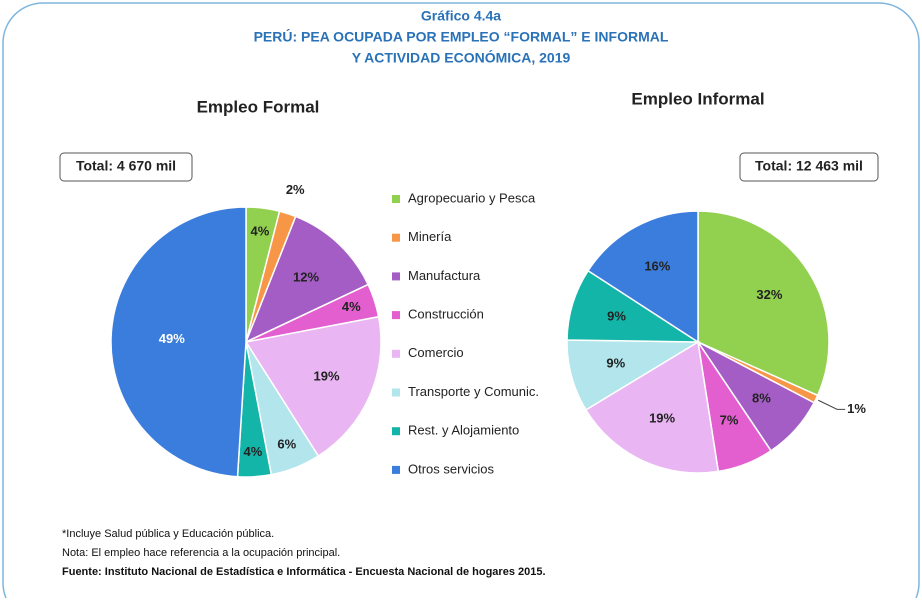 The height and width of the screenshot is (603, 922). I want to click on legend-label: Construcción, so click(446, 314).